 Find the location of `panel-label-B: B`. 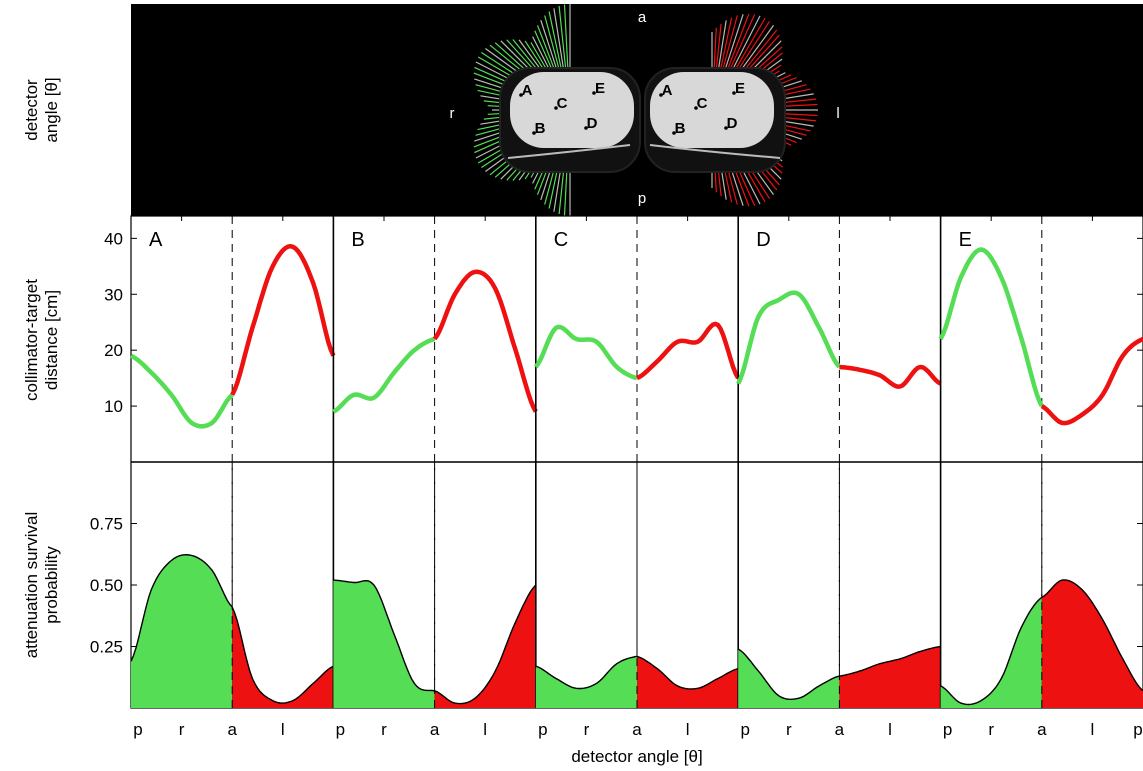

panel-label-B: B is located at coordinates (357, 240).